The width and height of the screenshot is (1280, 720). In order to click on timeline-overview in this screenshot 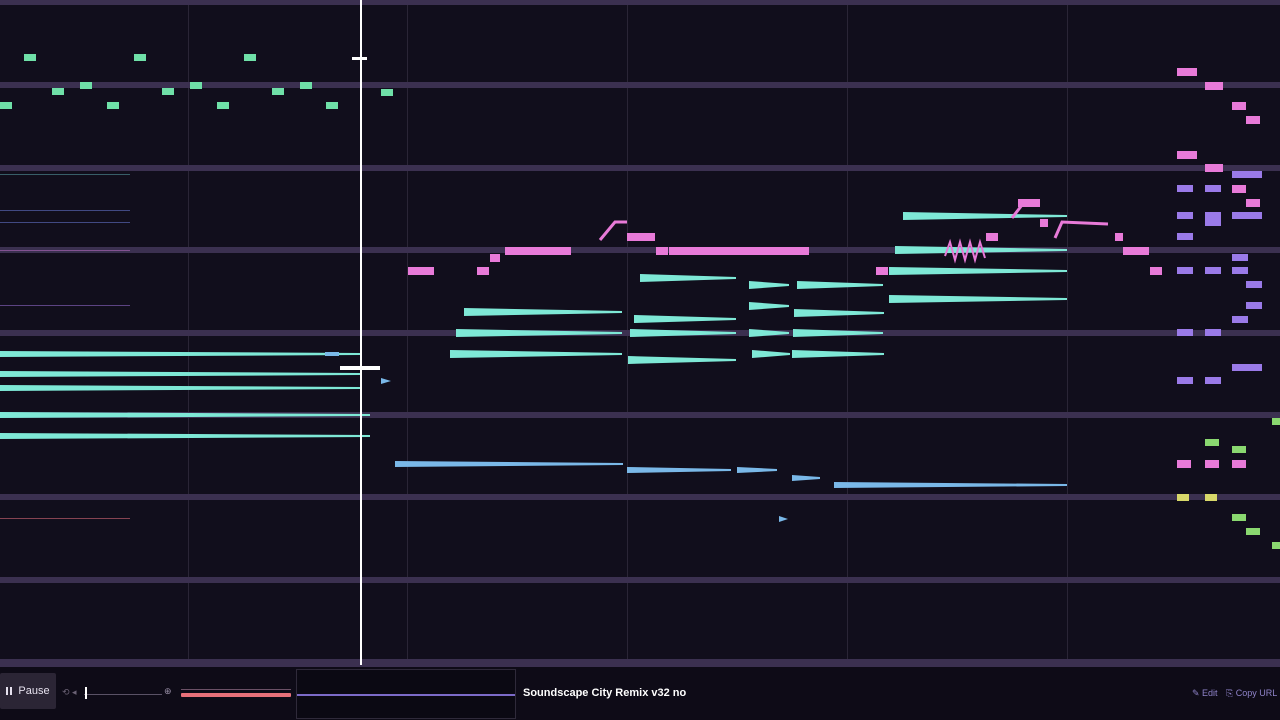, I will do `click(406, 694)`.